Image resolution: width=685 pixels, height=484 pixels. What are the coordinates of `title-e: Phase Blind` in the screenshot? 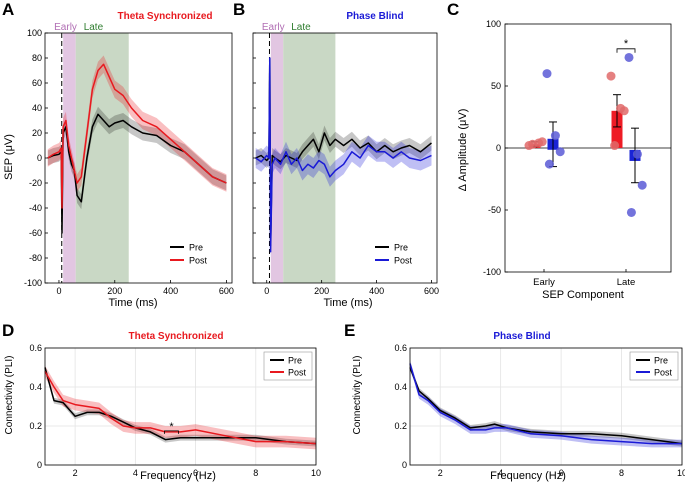 It's located at (521, 336).